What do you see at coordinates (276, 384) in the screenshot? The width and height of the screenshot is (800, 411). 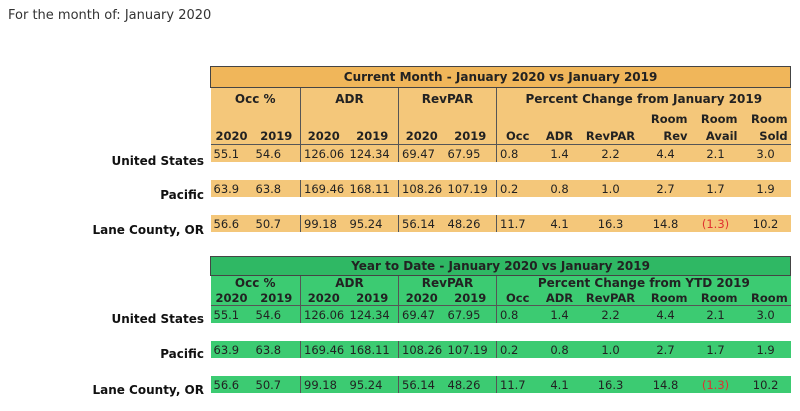 I see `occ-2019-cell: 50.7` at bounding box center [276, 384].